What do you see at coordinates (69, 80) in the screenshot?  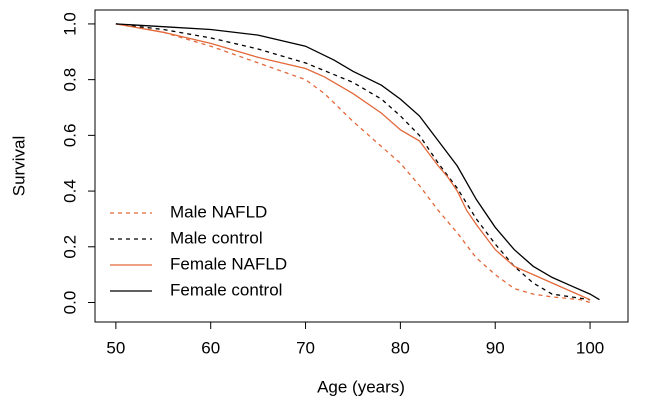 I see `y-tick-label: 0.8` at bounding box center [69, 80].